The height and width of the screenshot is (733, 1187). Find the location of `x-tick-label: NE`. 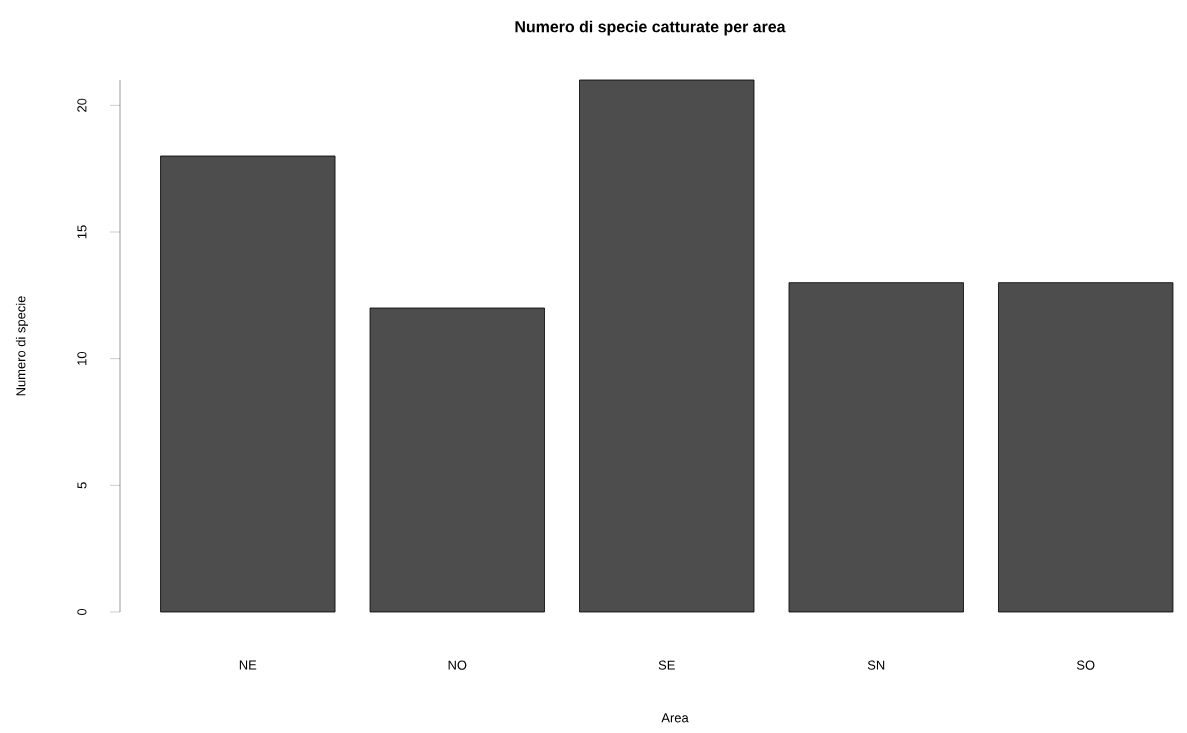

x-tick-label: NE is located at coordinates (248, 665).